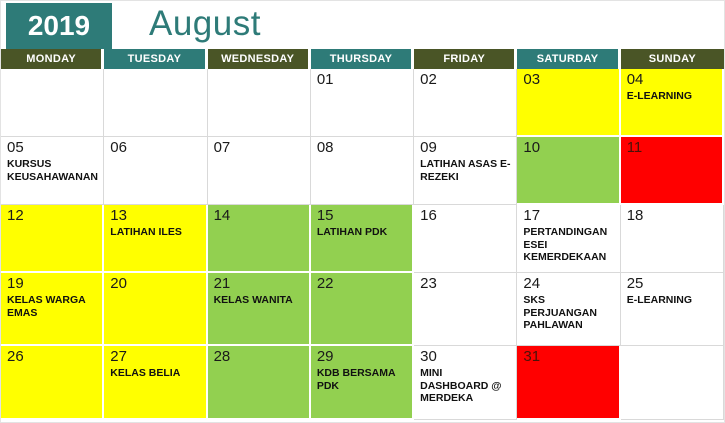  What do you see at coordinates (672, 309) in the screenshot?
I see `calendar-cell-25: 25 E-LEARNING` at bounding box center [672, 309].